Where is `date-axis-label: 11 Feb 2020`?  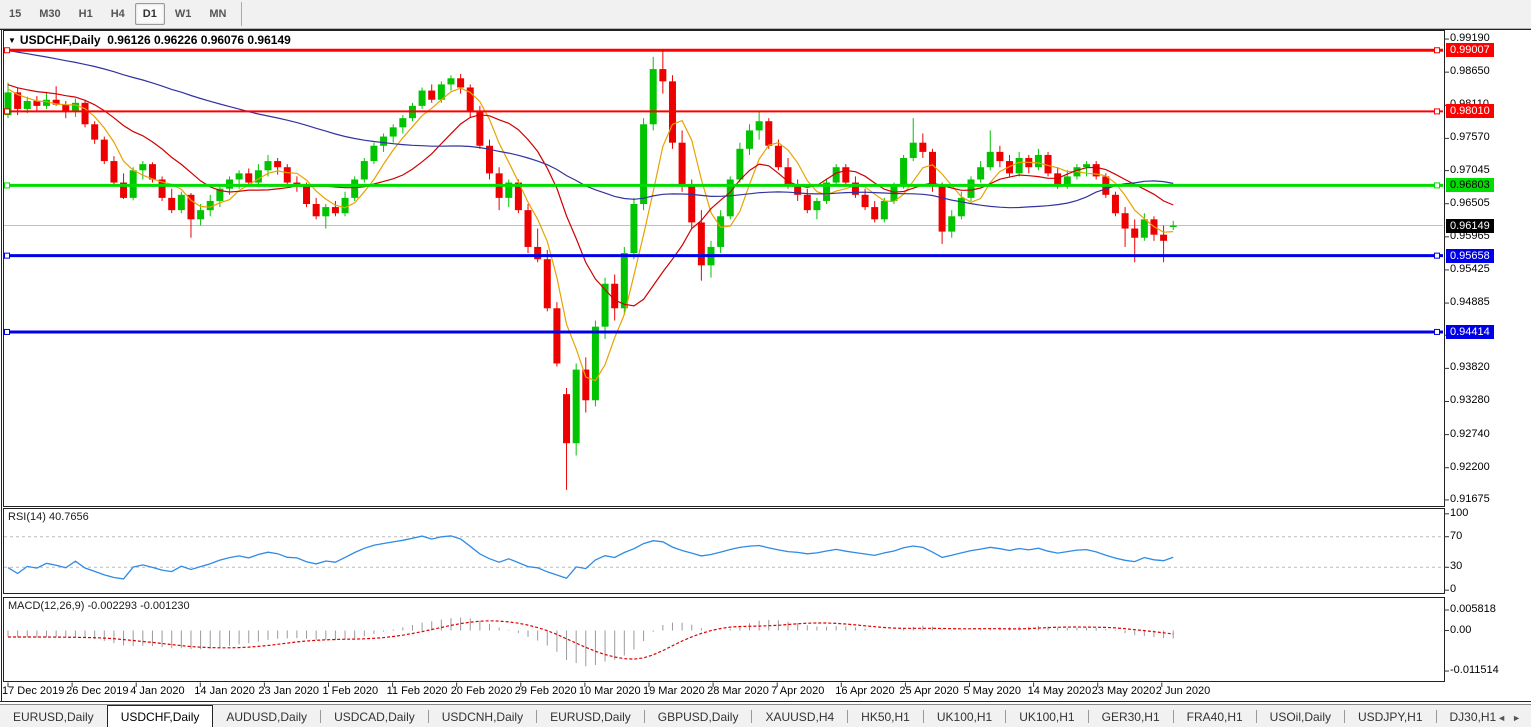
date-axis-label: 11 Feb 2020 is located at coordinates (417, 691).